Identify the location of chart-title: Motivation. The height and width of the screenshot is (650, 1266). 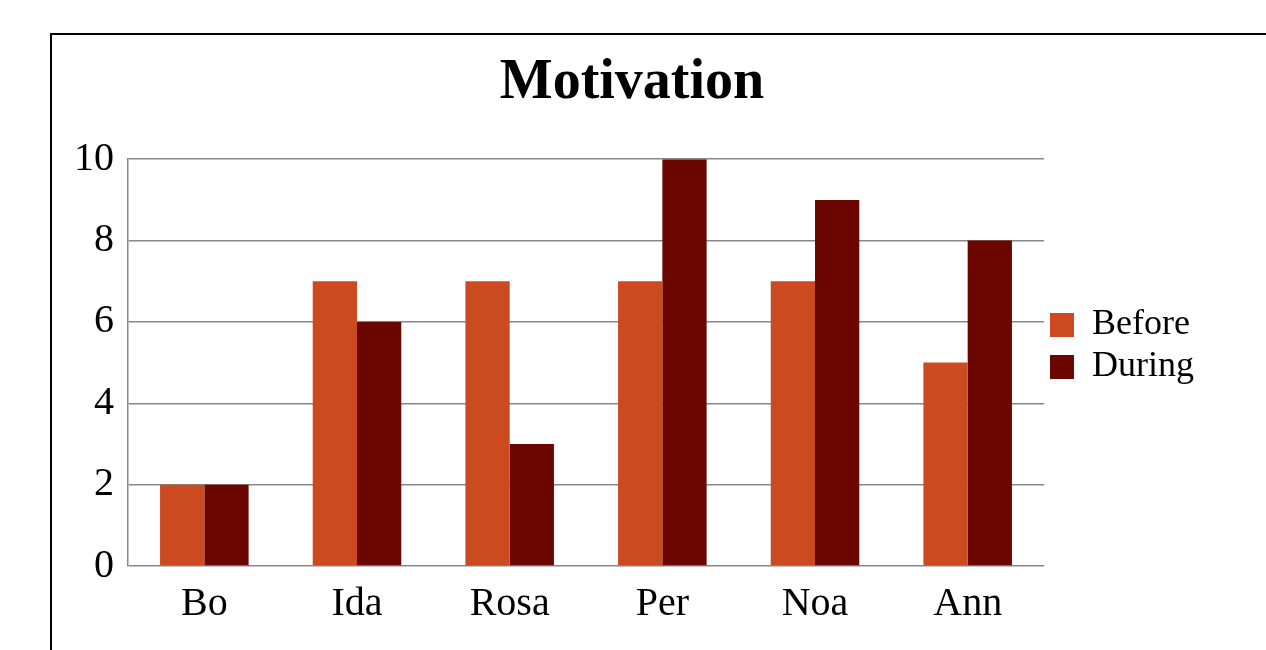
(632, 79).